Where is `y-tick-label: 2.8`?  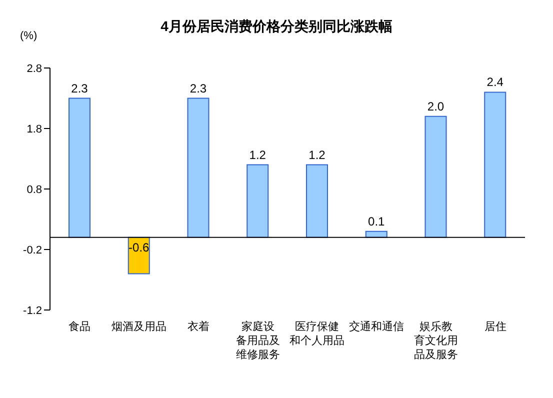 y-tick-label: 2.8 is located at coordinates (34, 68).